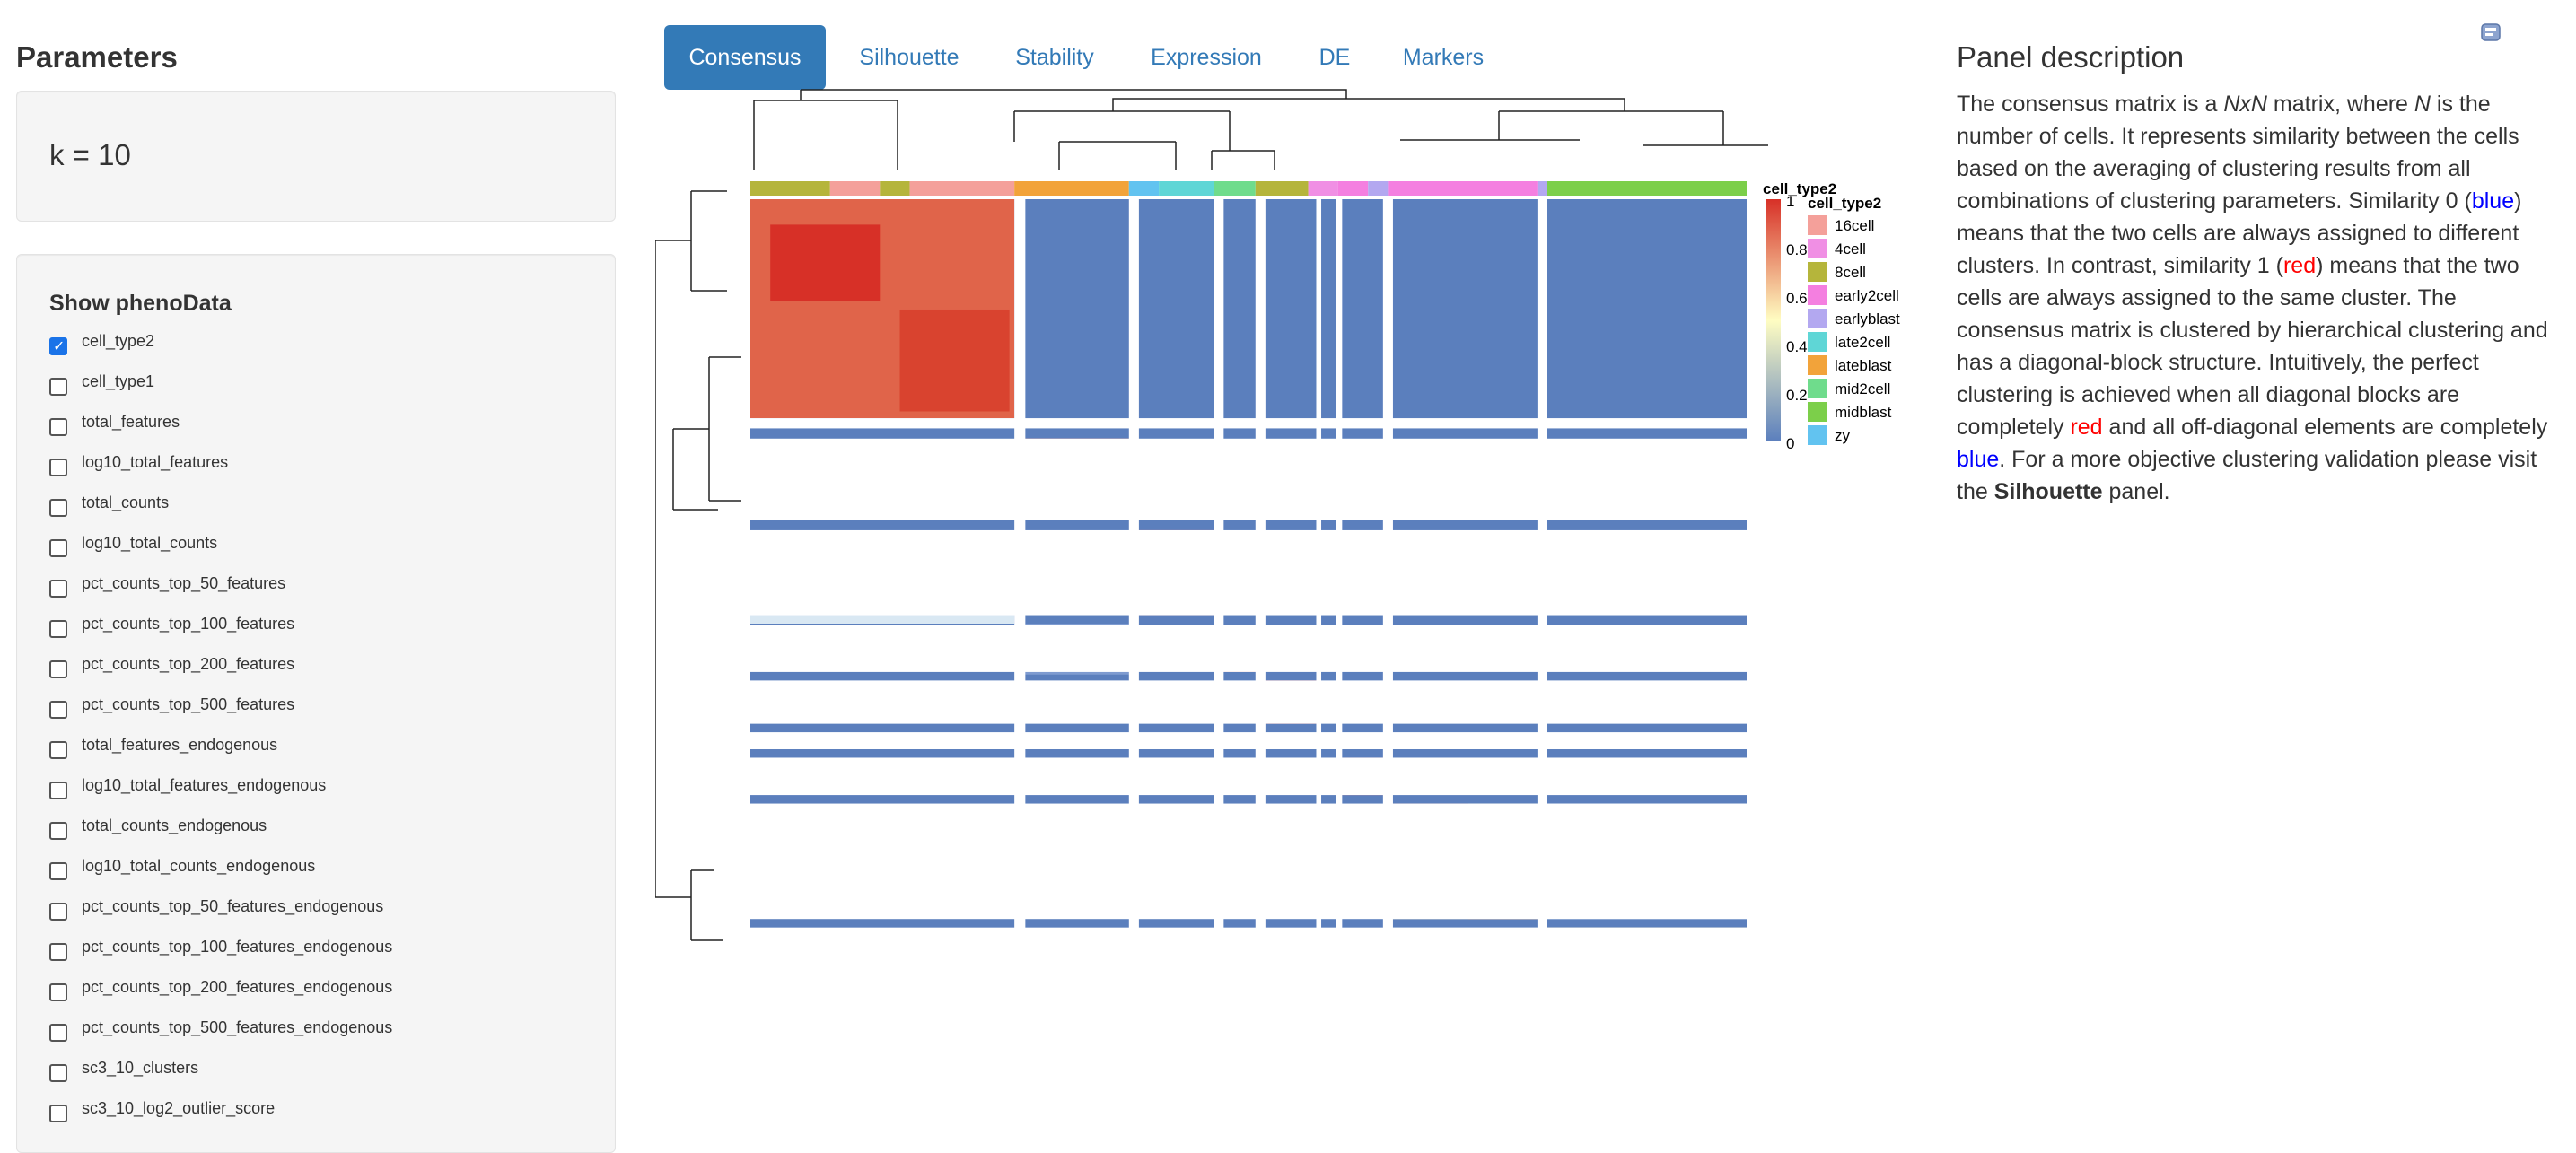 The height and width of the screenshot is (1153, 2576). Describe the element at coordinates (184, 583) in the screenshot. I see `phenodata-label: pct_counts_top_50_features` at that location.